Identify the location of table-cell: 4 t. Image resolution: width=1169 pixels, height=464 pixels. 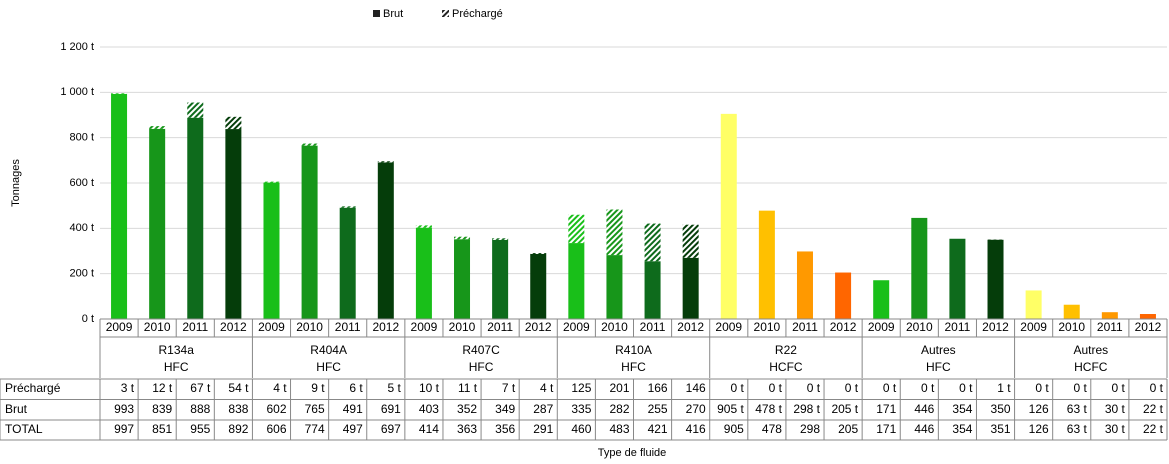
(280, 388).